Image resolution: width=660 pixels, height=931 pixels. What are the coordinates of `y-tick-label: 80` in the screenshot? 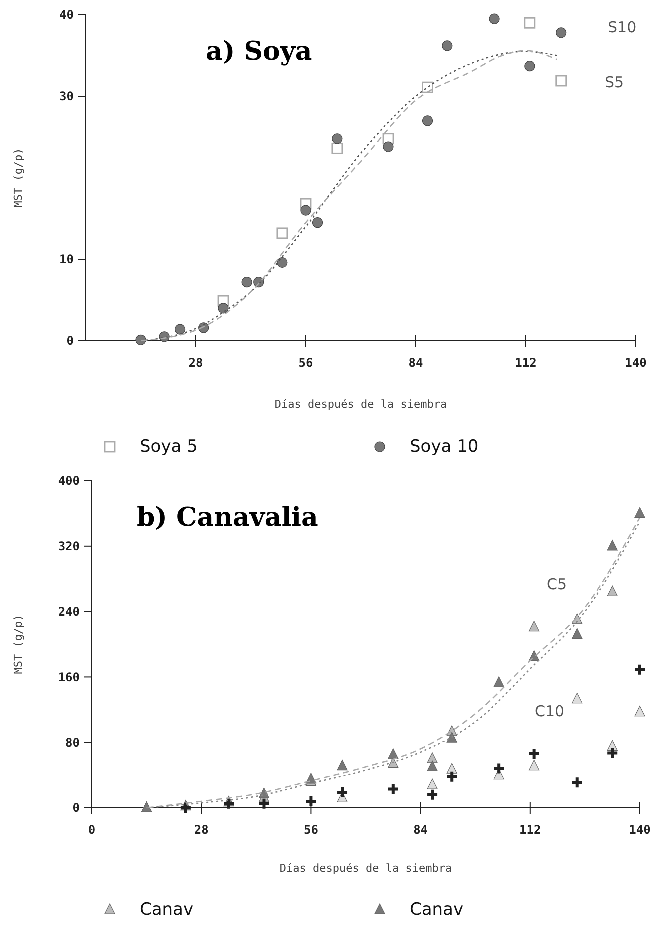 It's located at (73, 743).